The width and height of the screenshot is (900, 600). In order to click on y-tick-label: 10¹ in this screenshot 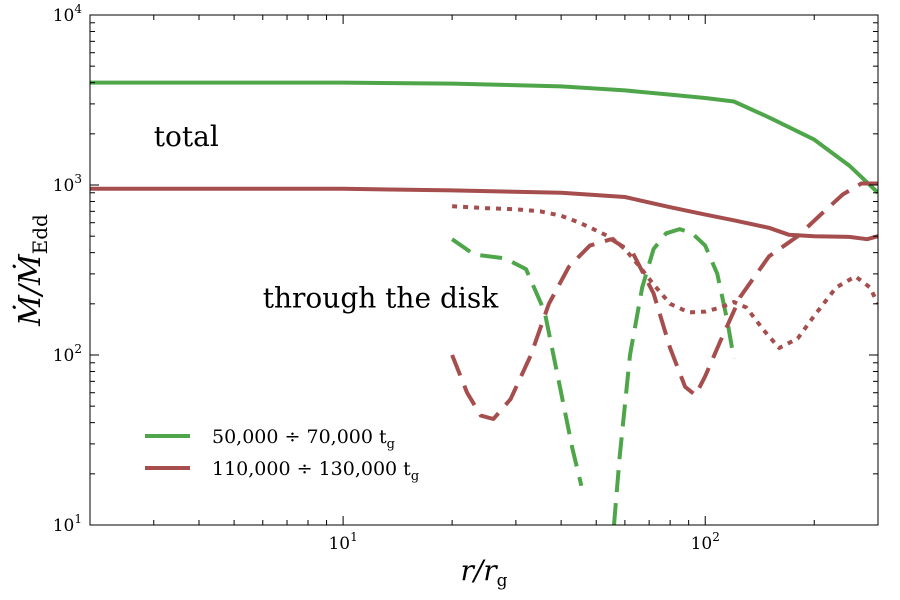, I will do `click(67, 524)`.